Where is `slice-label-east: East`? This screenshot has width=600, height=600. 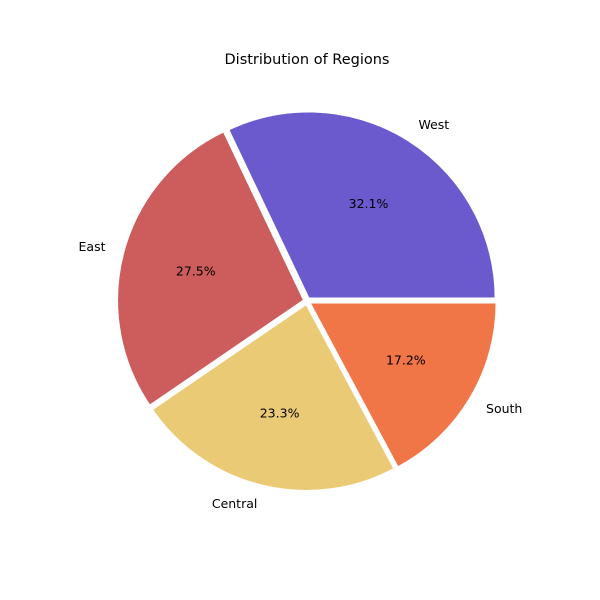
slice-label-east: East is located at coordinates (92, 246).